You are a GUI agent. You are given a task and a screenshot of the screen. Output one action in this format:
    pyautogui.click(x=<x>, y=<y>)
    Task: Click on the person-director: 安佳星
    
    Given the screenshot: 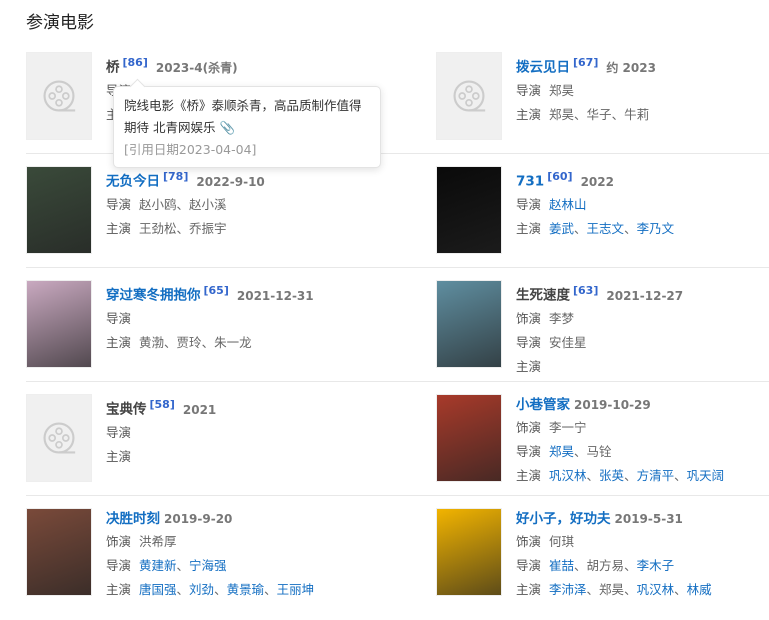 What is the action you would take?
    pyautogui.click(x=568, y=342)
    